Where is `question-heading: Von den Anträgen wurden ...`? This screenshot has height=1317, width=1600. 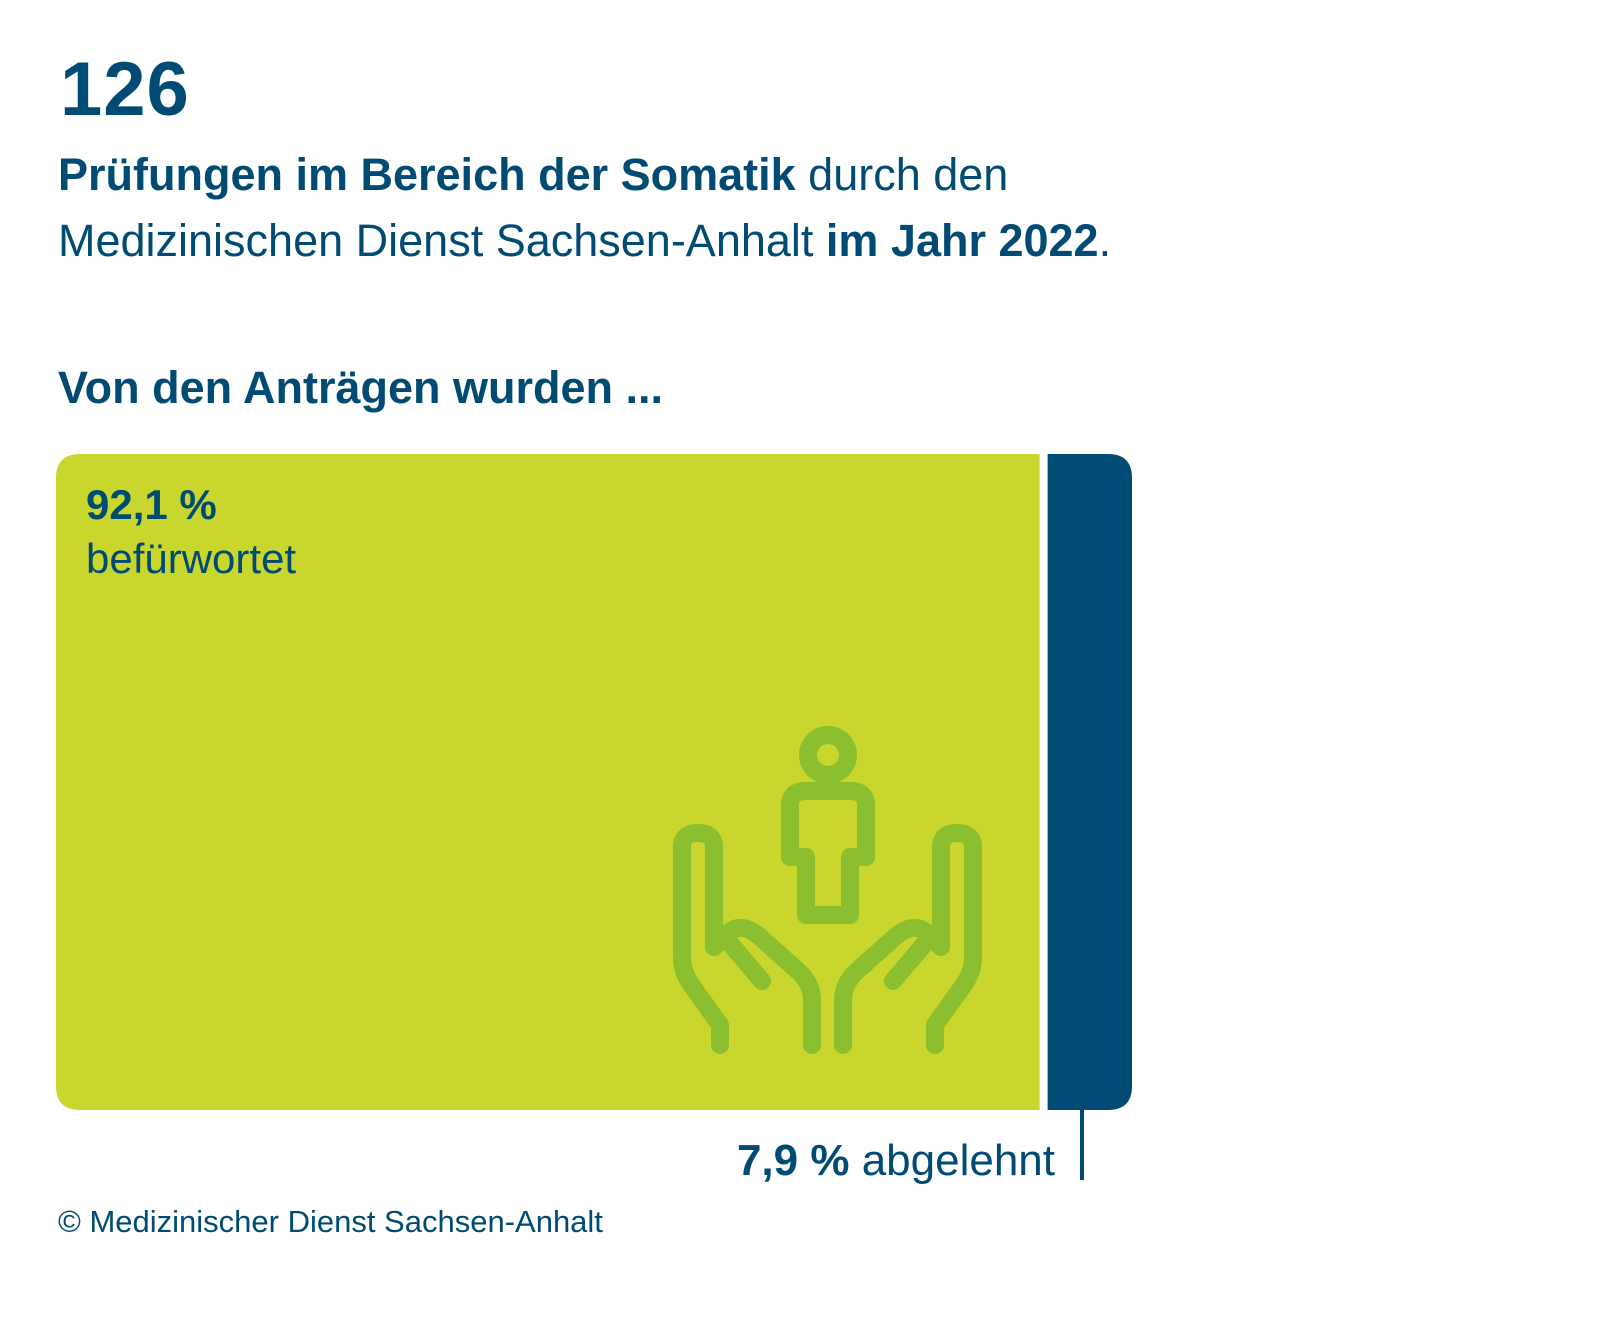 question-heading: Von den Anträgen wurden ... is located at coordinates (361, 387).